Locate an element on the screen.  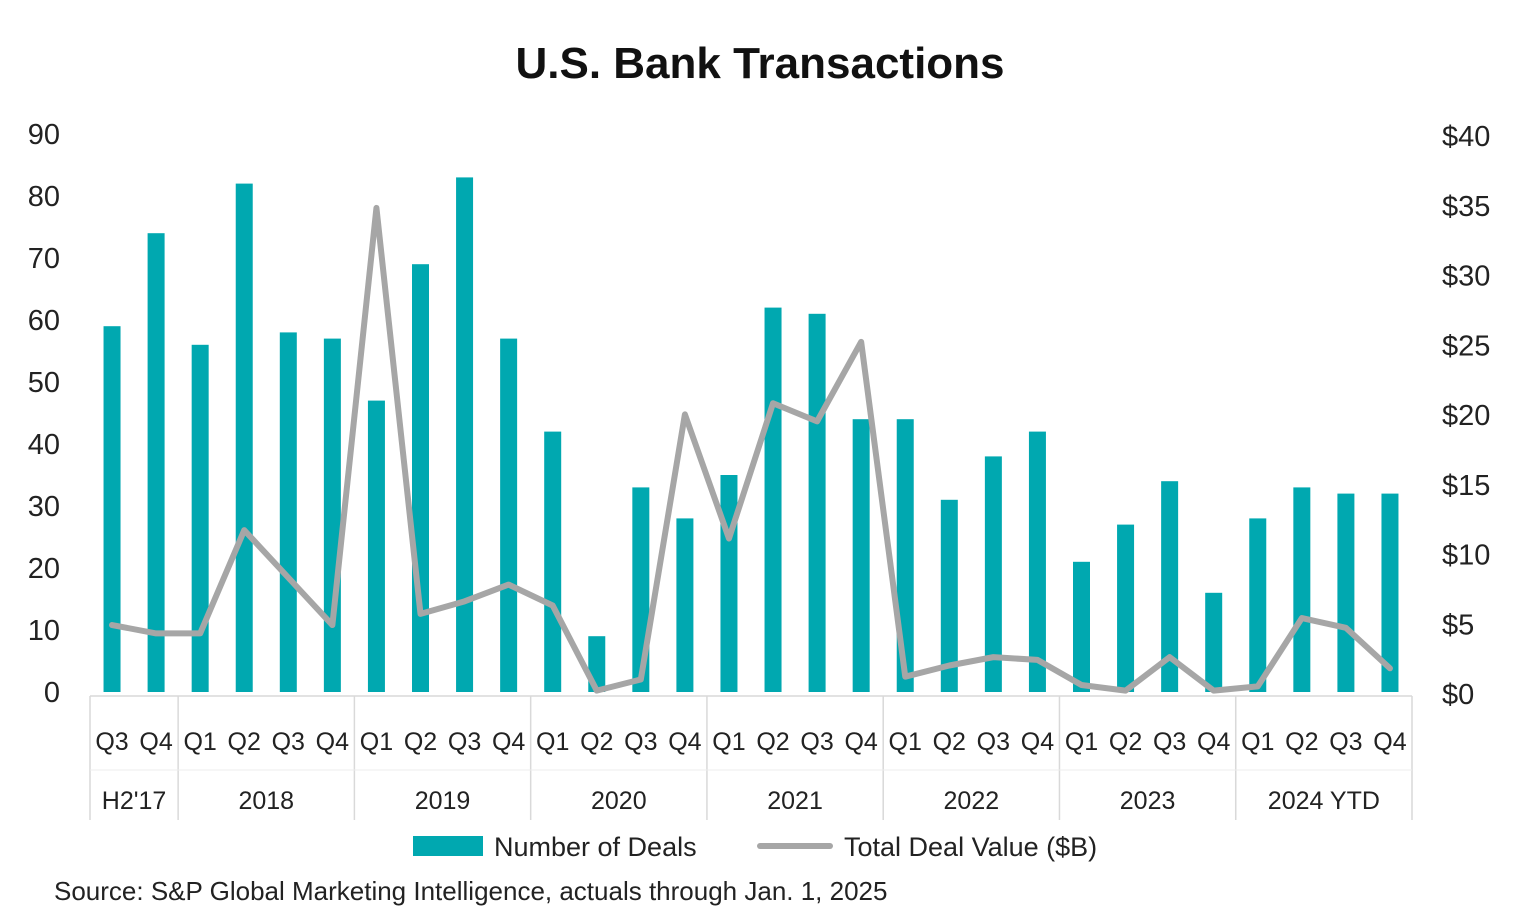
right-tick-label: $20 is located at coordinates (1466, 416).